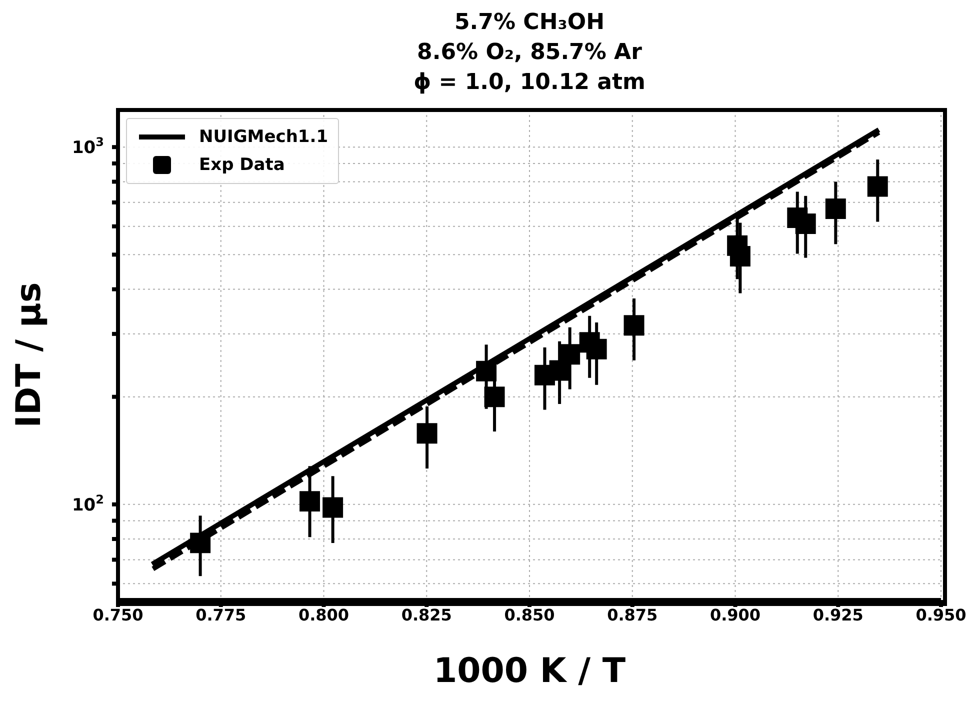 This screenshot has height=722, width=979. What do you see at coordinates (529, 53) in the screenshot?
I see `chart-title: 5.7% CH₃OH 8.6% O₂, 85.7% Ar ϕ = 1.0, 10.12 atm` at bounding box center [529, 53].